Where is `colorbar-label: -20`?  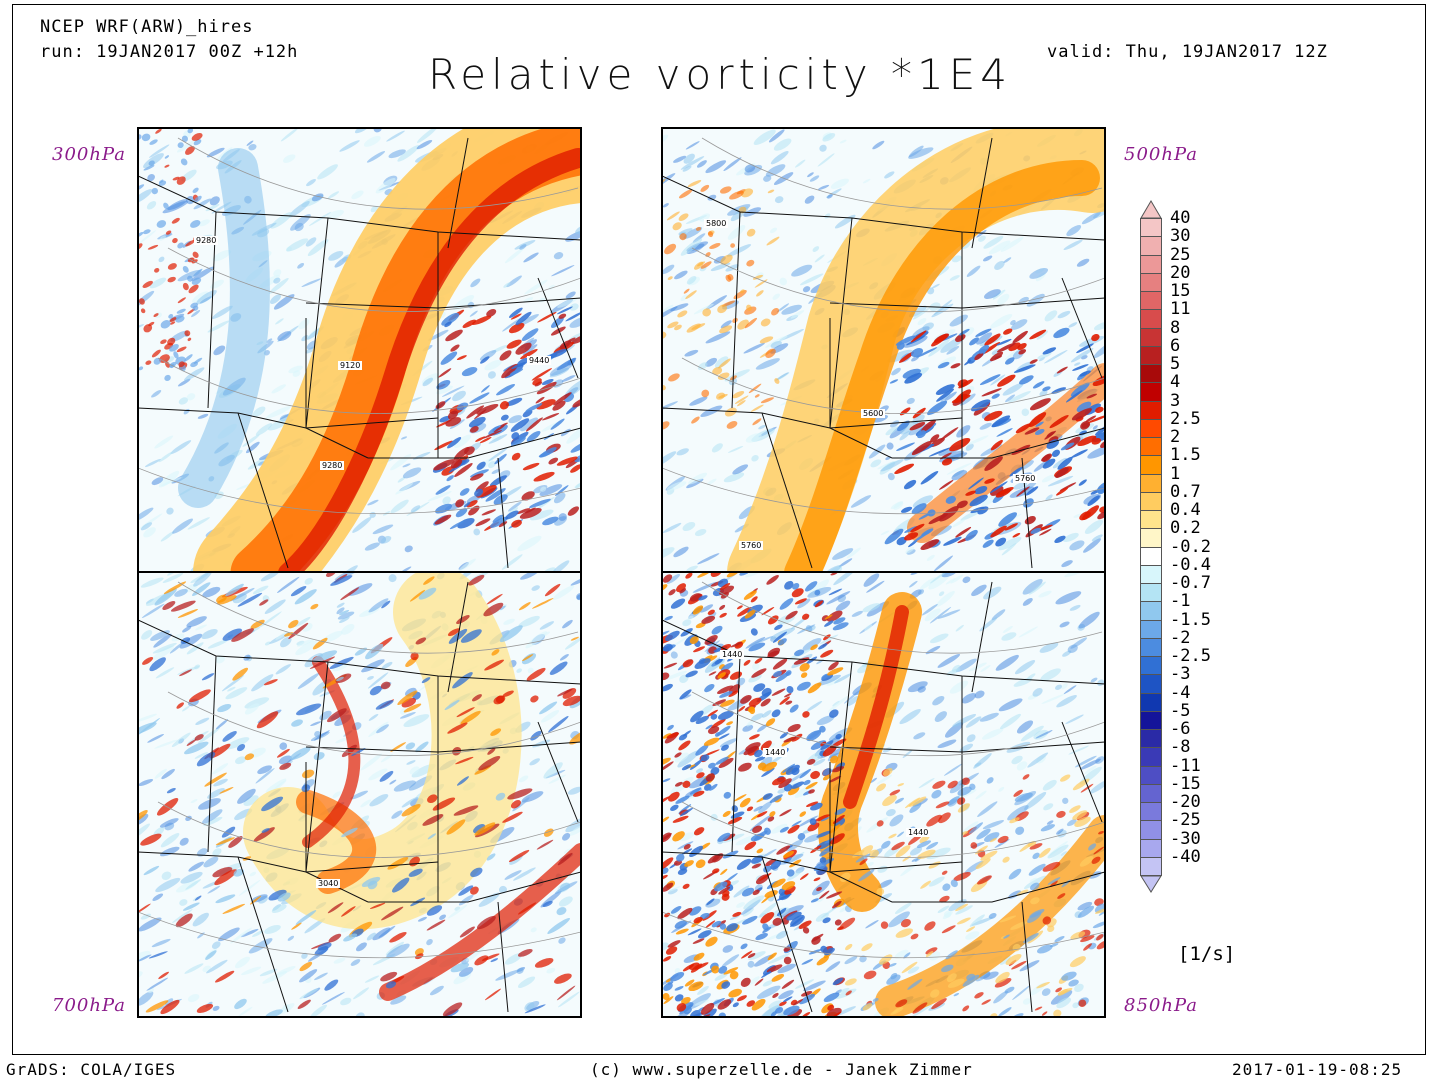
colorbar-label: -20 is located at coordinates (1185, 802).